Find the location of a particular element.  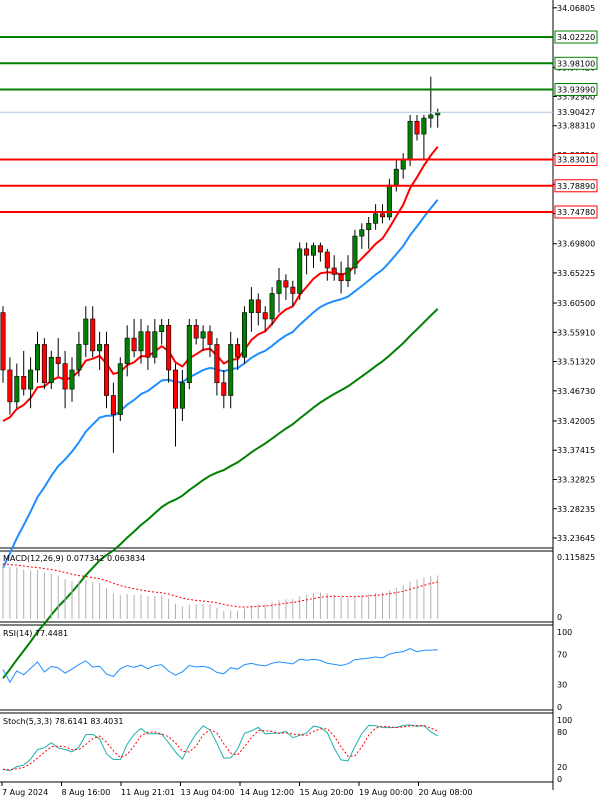

support-level-label: 33.83010 is located at coordinates (576, 160).